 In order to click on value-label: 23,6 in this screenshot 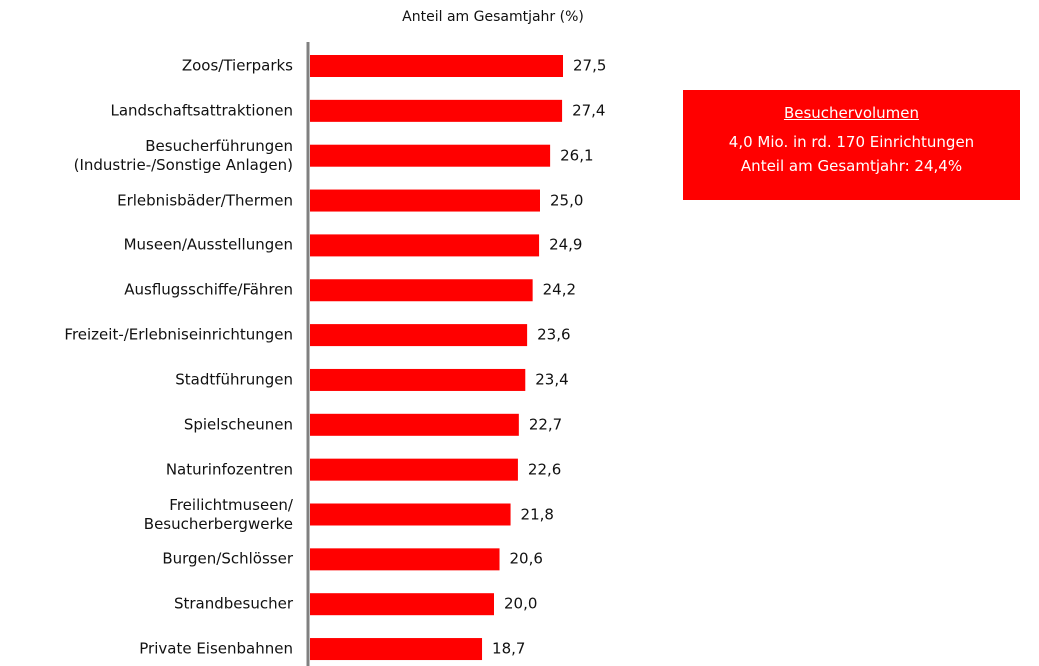, I will do `click(554, 334)`.